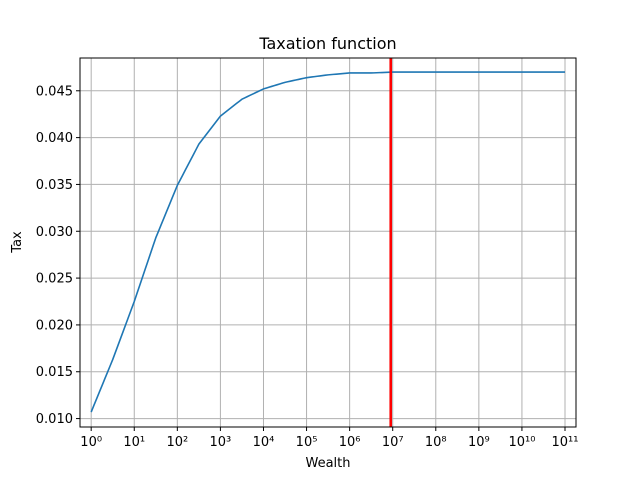 This screenshot has width=640, height=480. Describe the element at coordinates (54, 232) in the screenshot. I see `y-tick-label: 0.030` at that location.